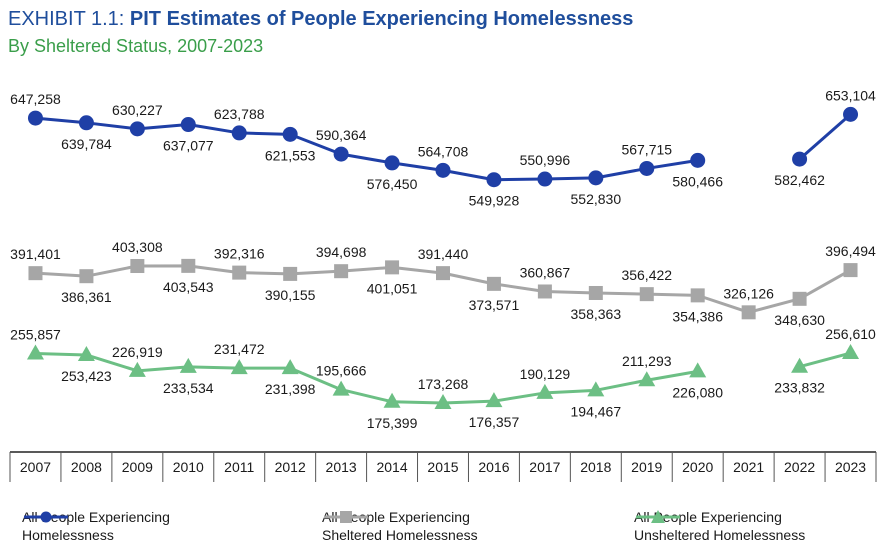 The width and height of the screenshot is (886, 554). I want to click on data-label: 623,788, so click(239, 114).